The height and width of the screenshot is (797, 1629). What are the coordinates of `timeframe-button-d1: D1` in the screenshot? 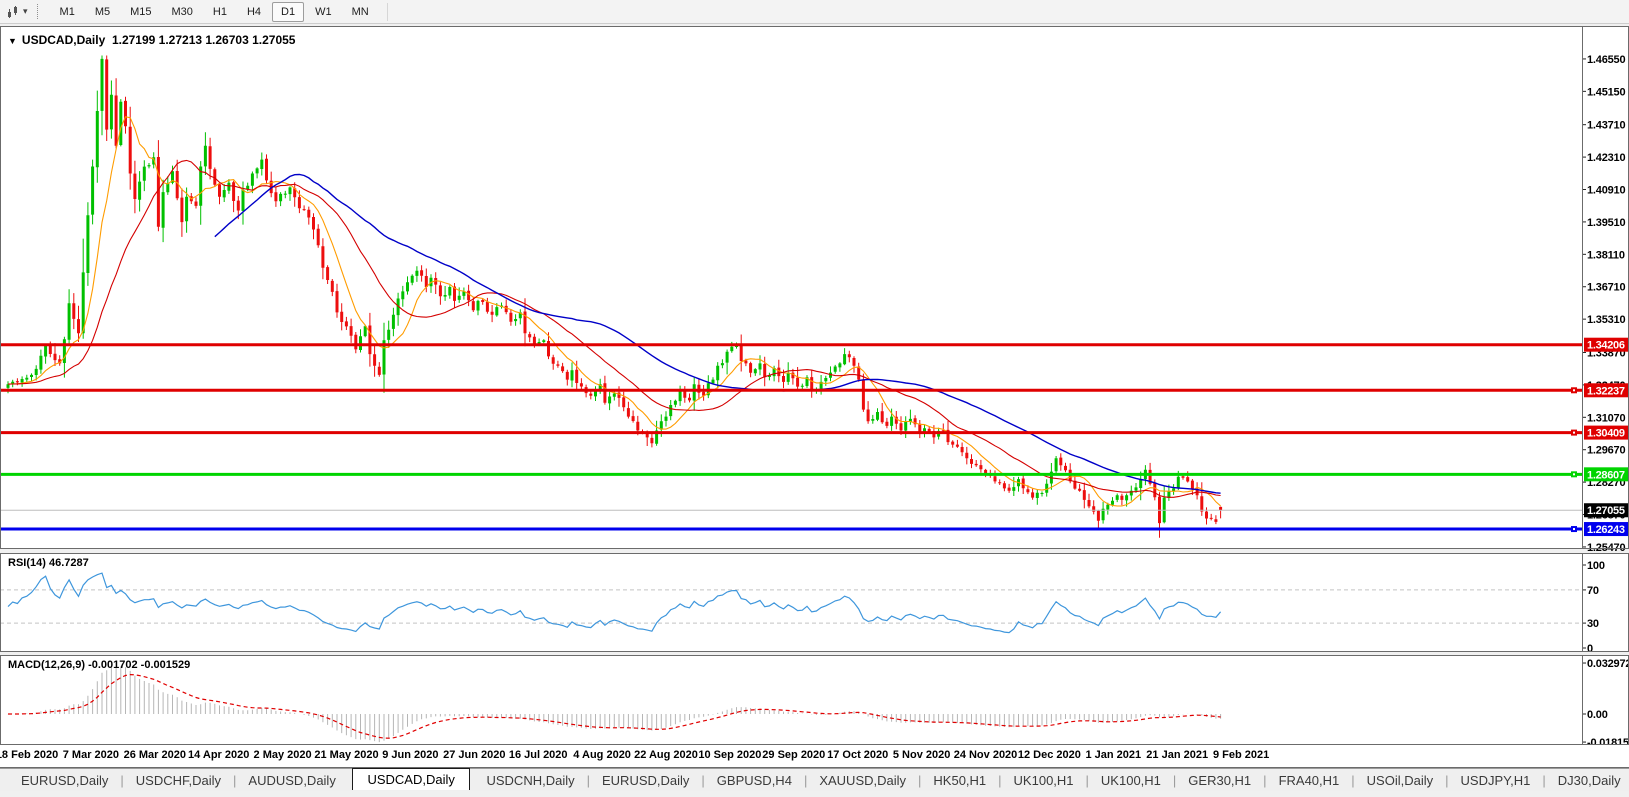 It's located at (288, 11).